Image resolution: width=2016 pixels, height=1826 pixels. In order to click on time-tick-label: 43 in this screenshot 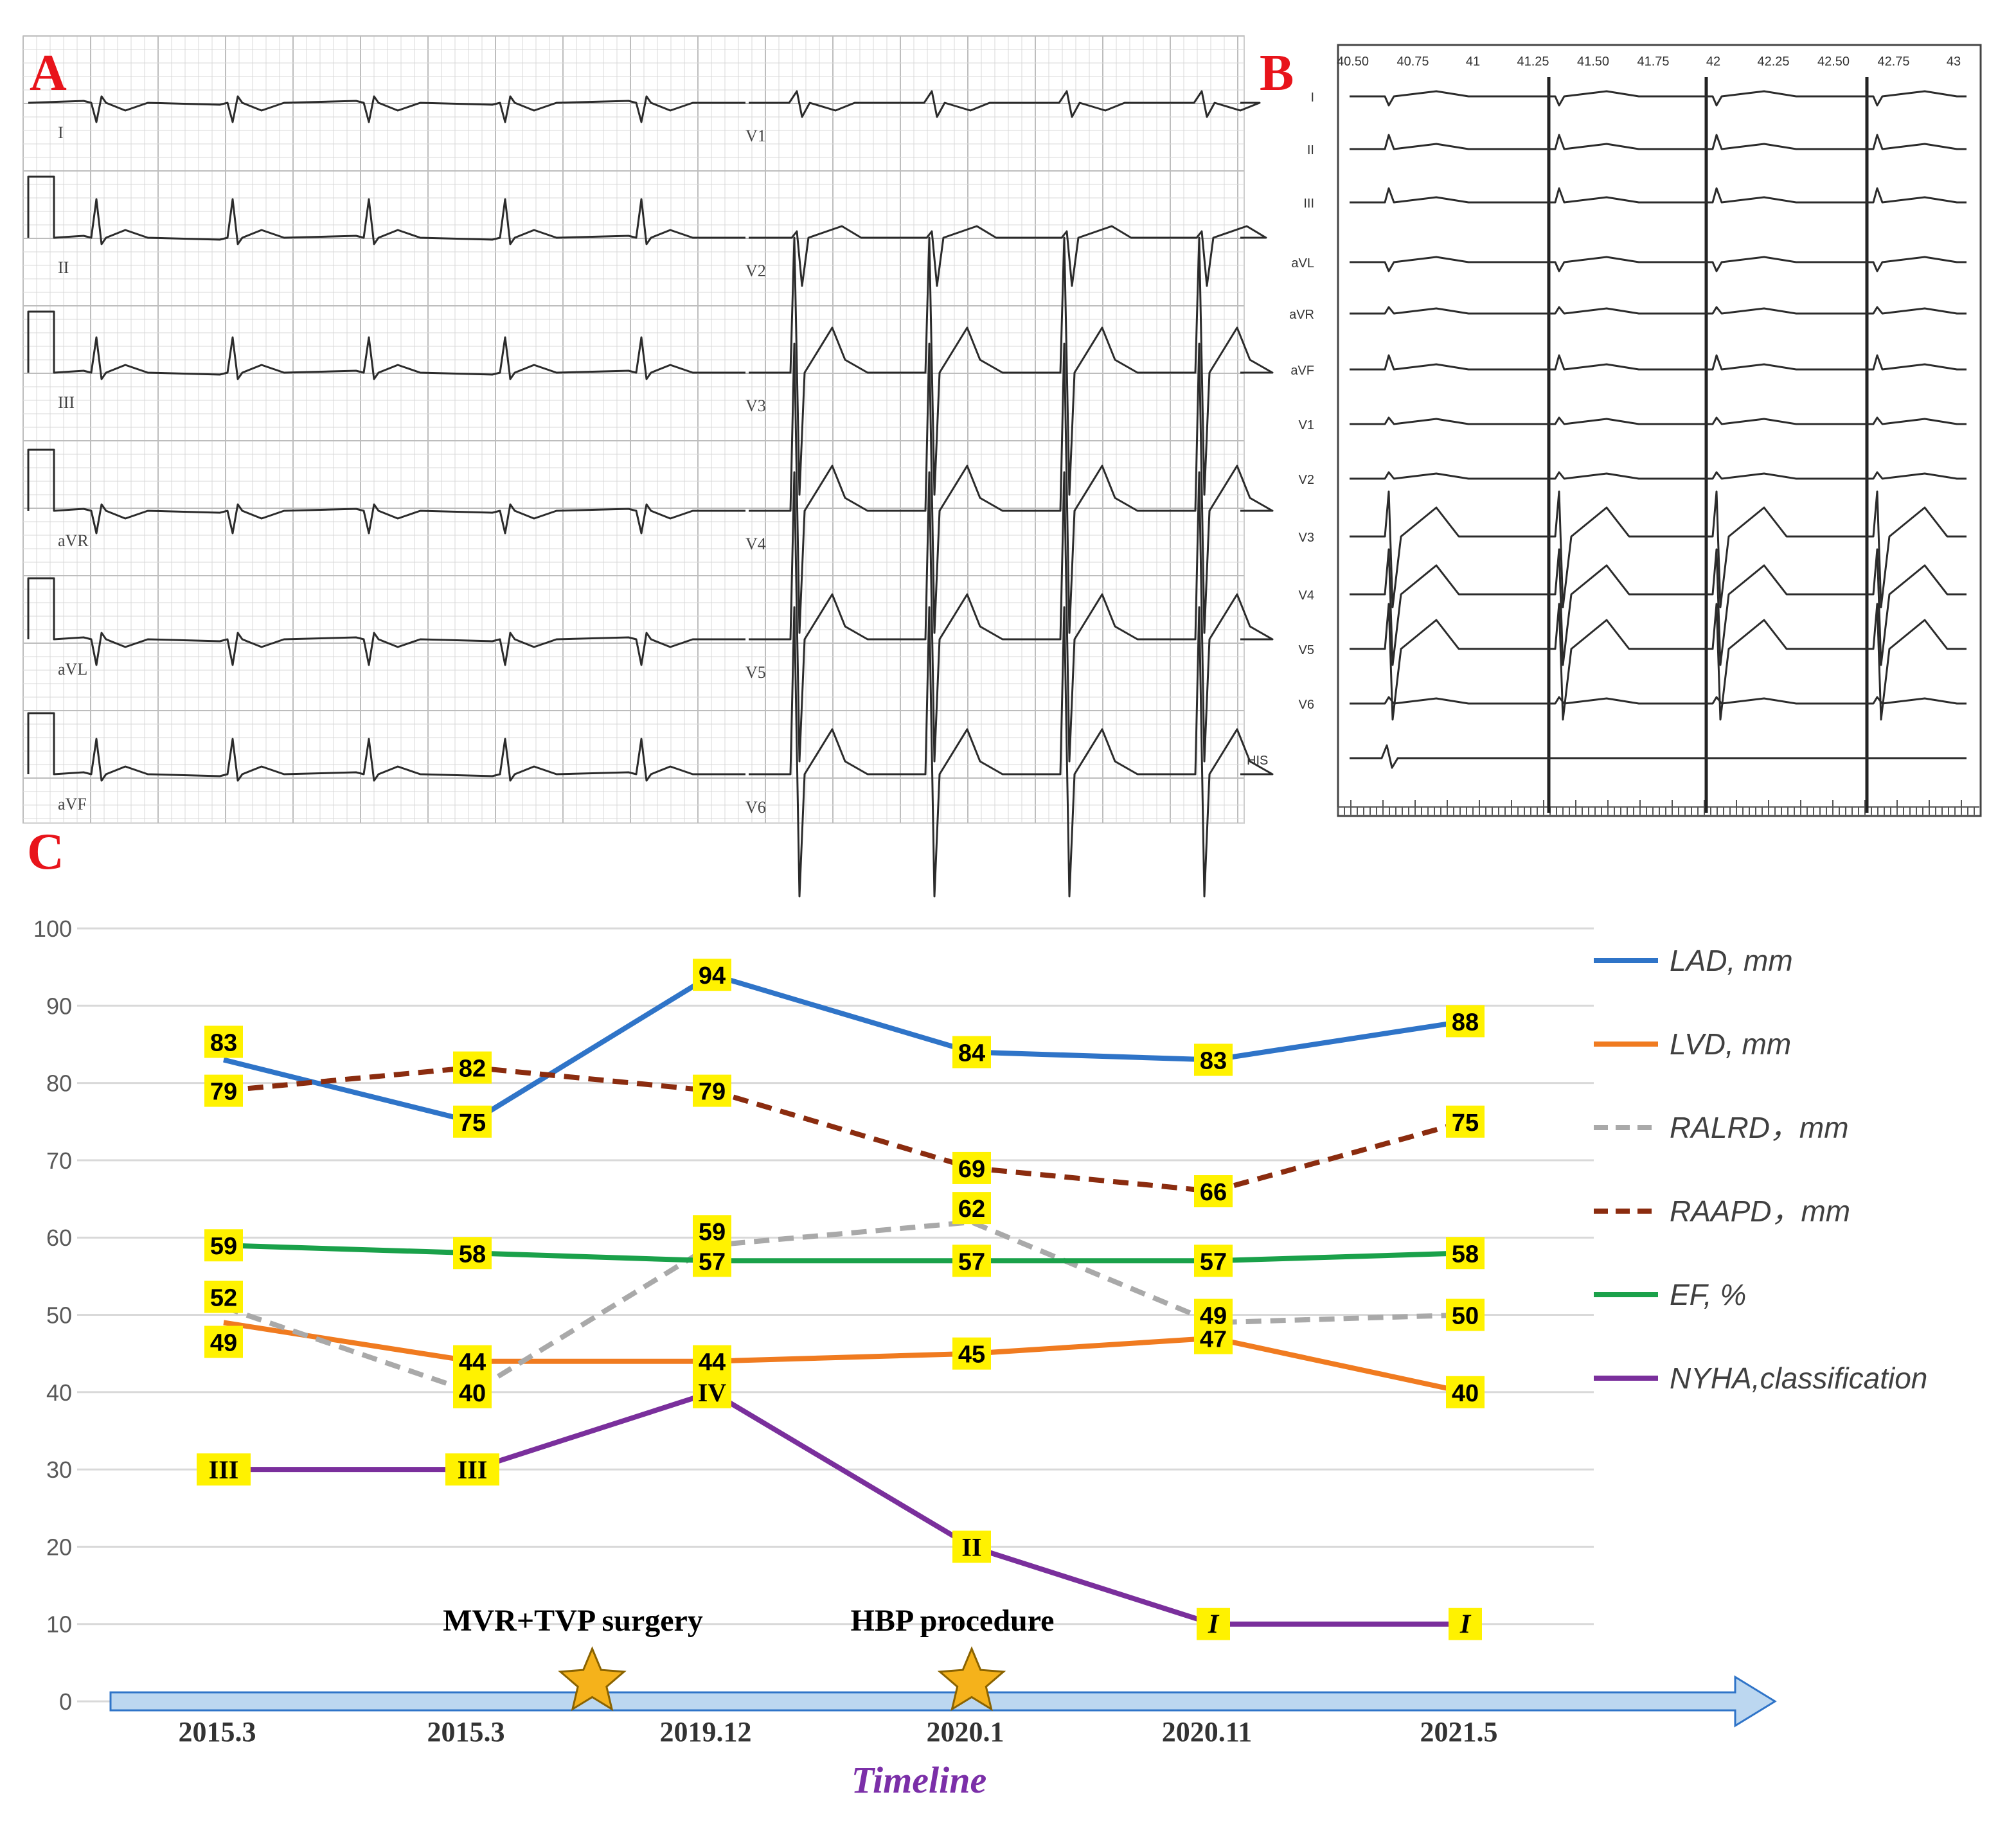, I will do `click(1954, 62)`.